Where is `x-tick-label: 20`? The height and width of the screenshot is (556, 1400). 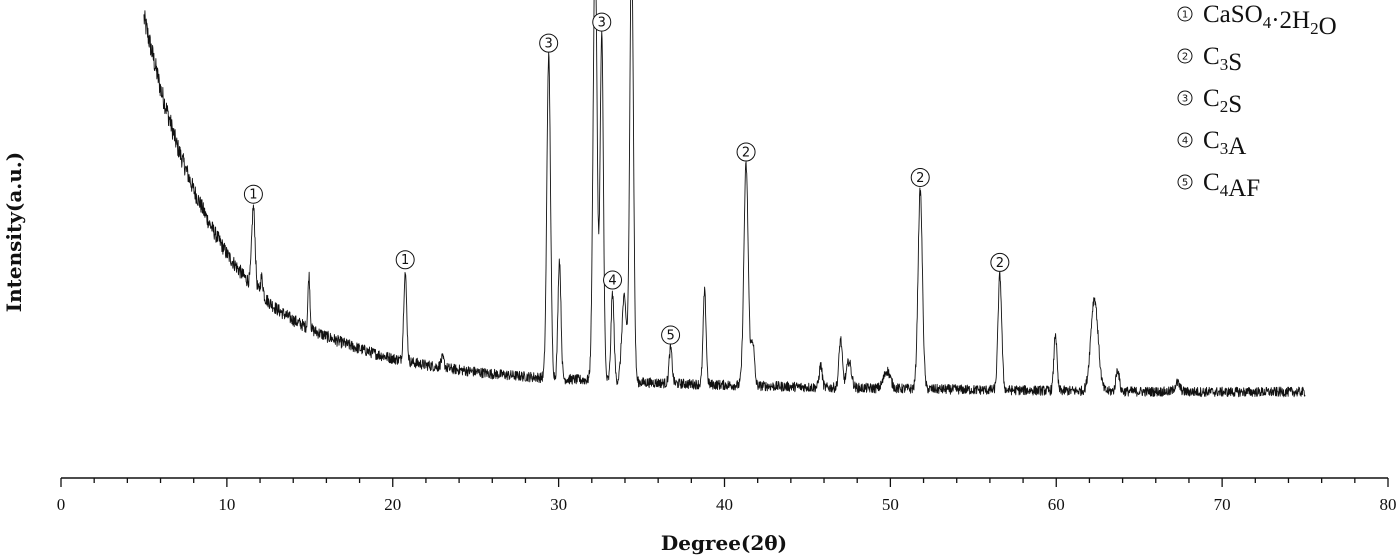 x-tick-label: 20 is located at coordinates (392, 504).